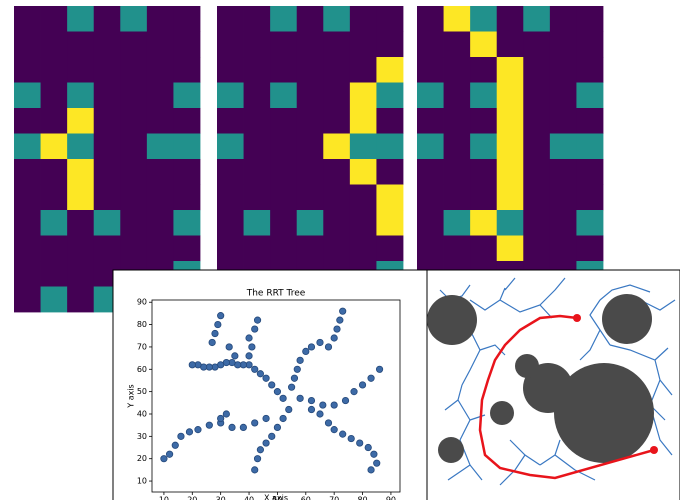 This screenshot has height=500, width=680. Describe the element at coordinates (276, 294) in the screenshot. I see `chart-title: The RRT Tree` at that location.